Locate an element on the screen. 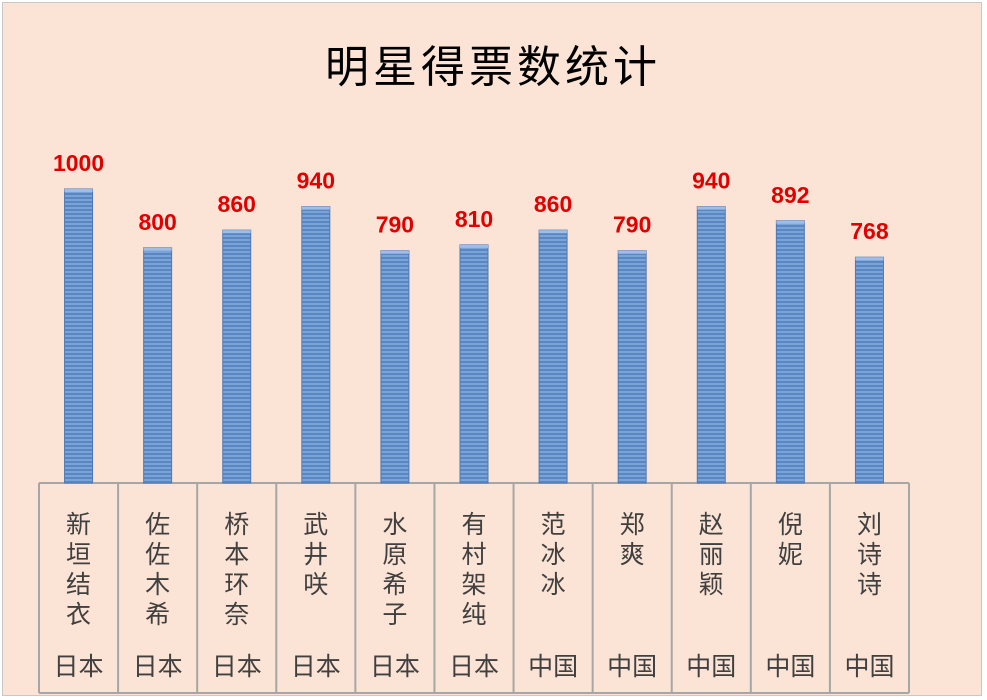 This screenshot has height=700, width=987. data-label: 768 is located at coordinates (869, 231).